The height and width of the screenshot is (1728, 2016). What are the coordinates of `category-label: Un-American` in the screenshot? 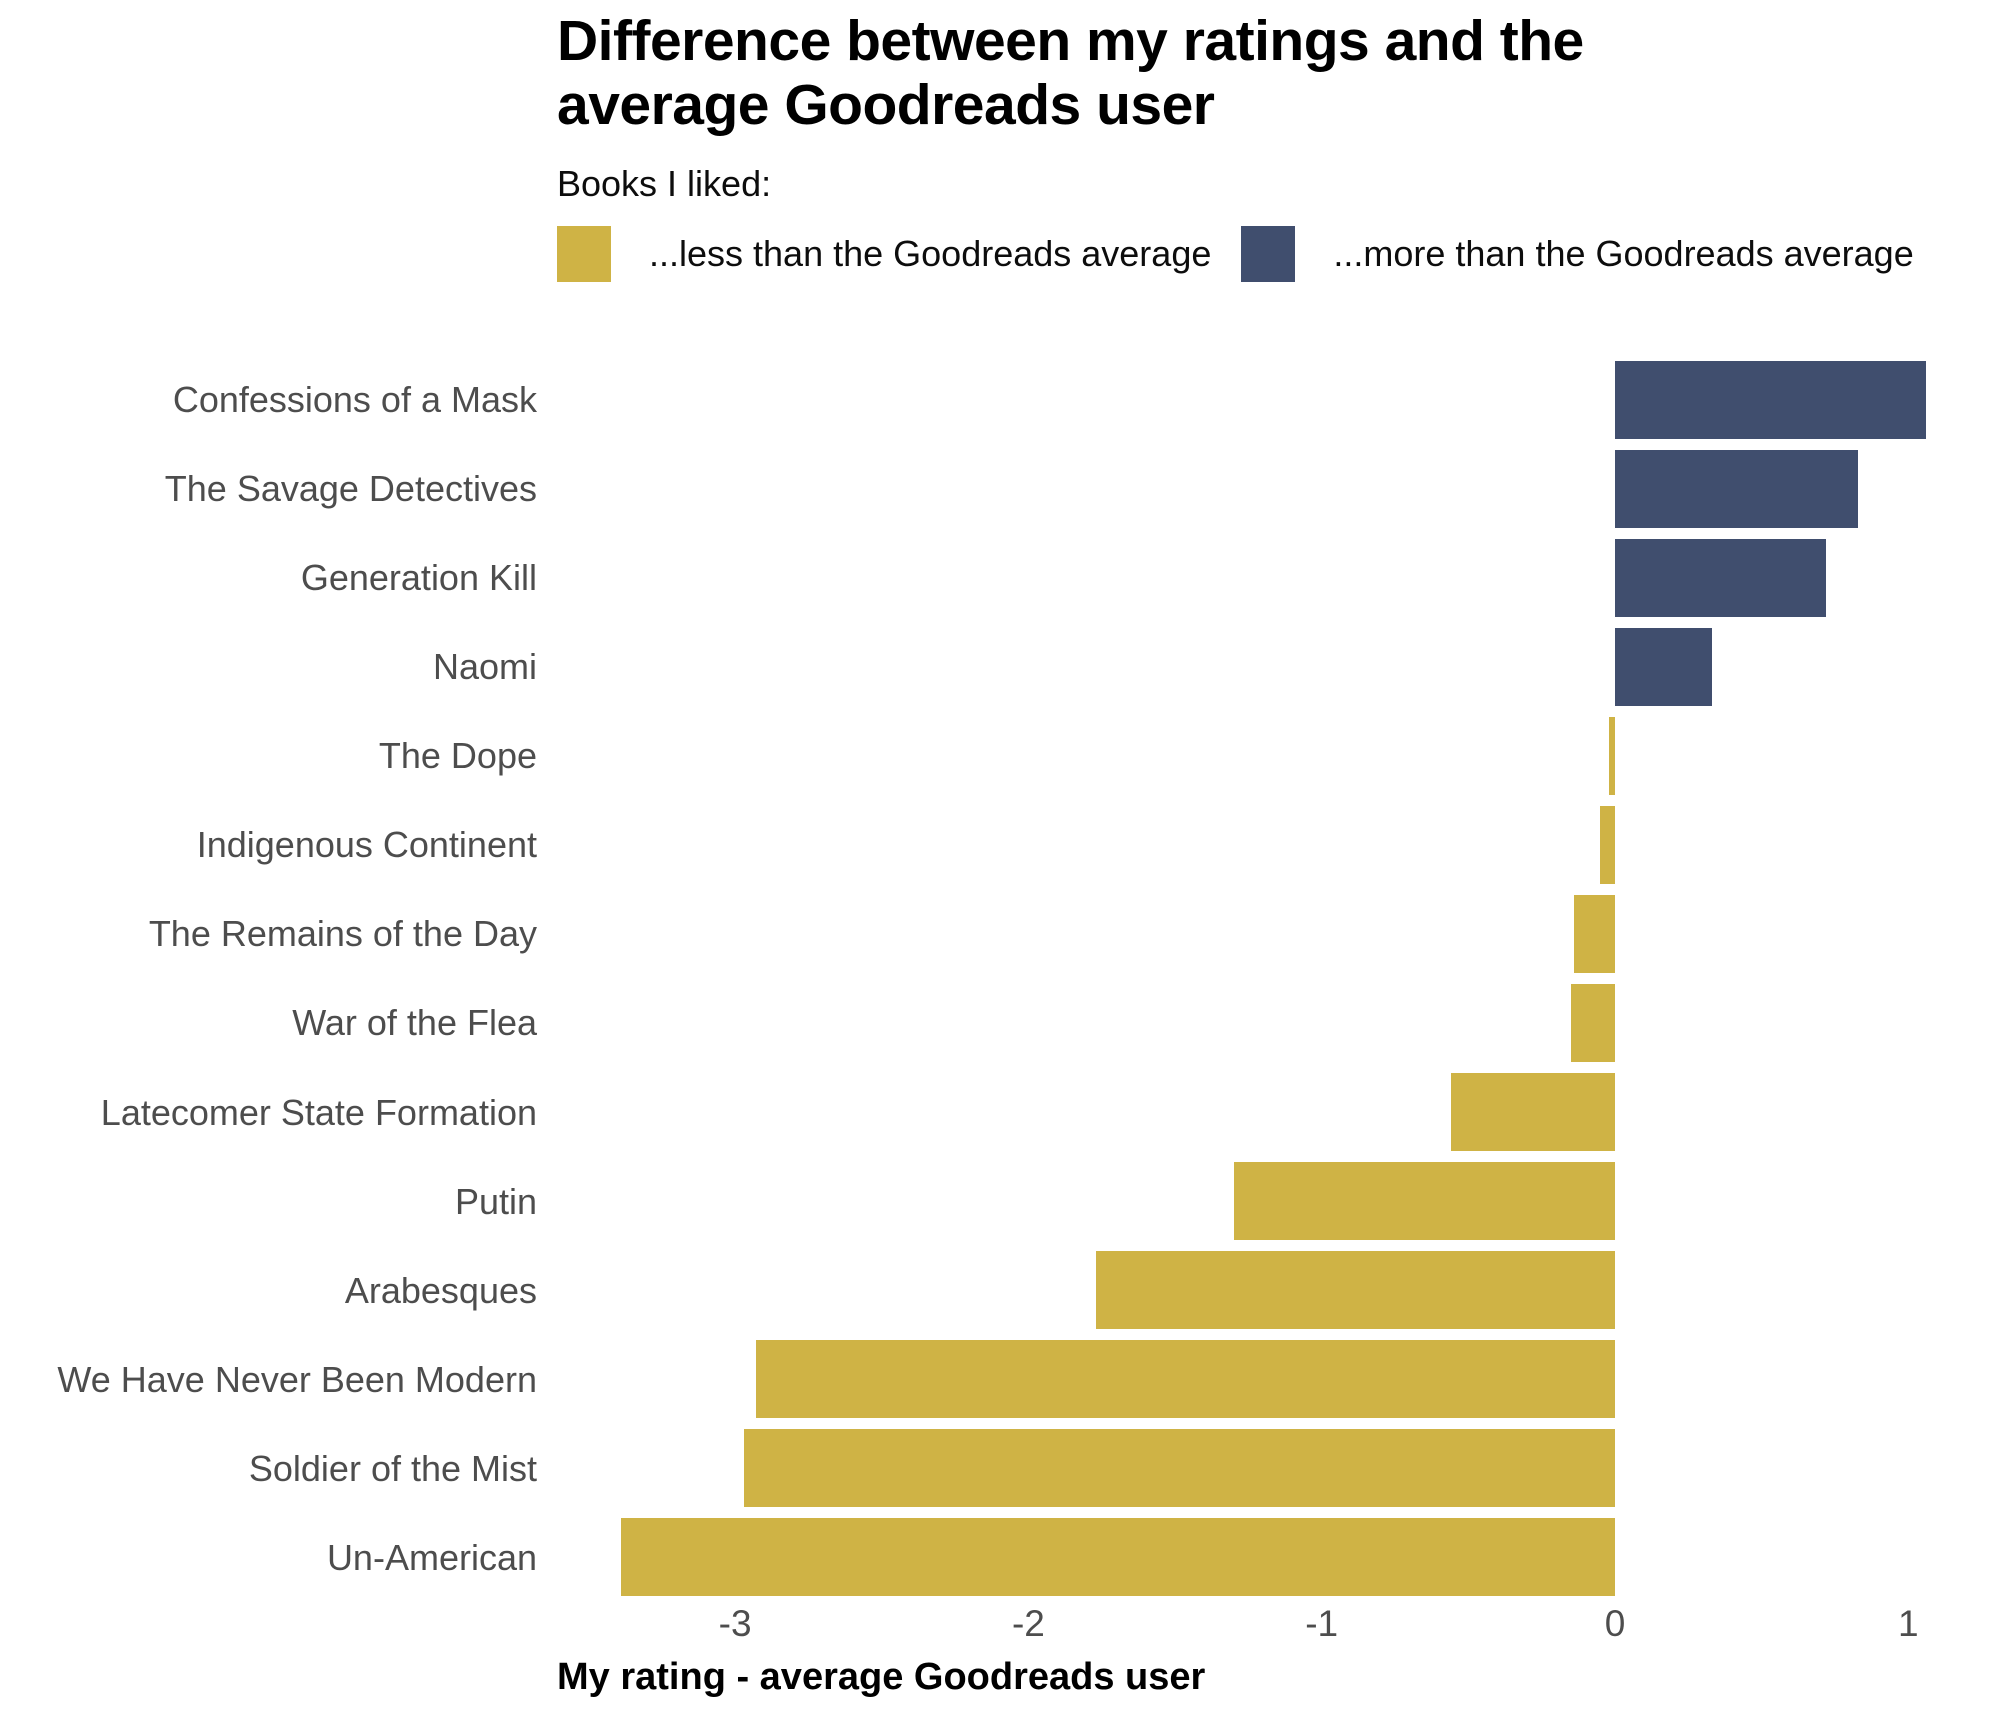 It's located at (431, 1557).